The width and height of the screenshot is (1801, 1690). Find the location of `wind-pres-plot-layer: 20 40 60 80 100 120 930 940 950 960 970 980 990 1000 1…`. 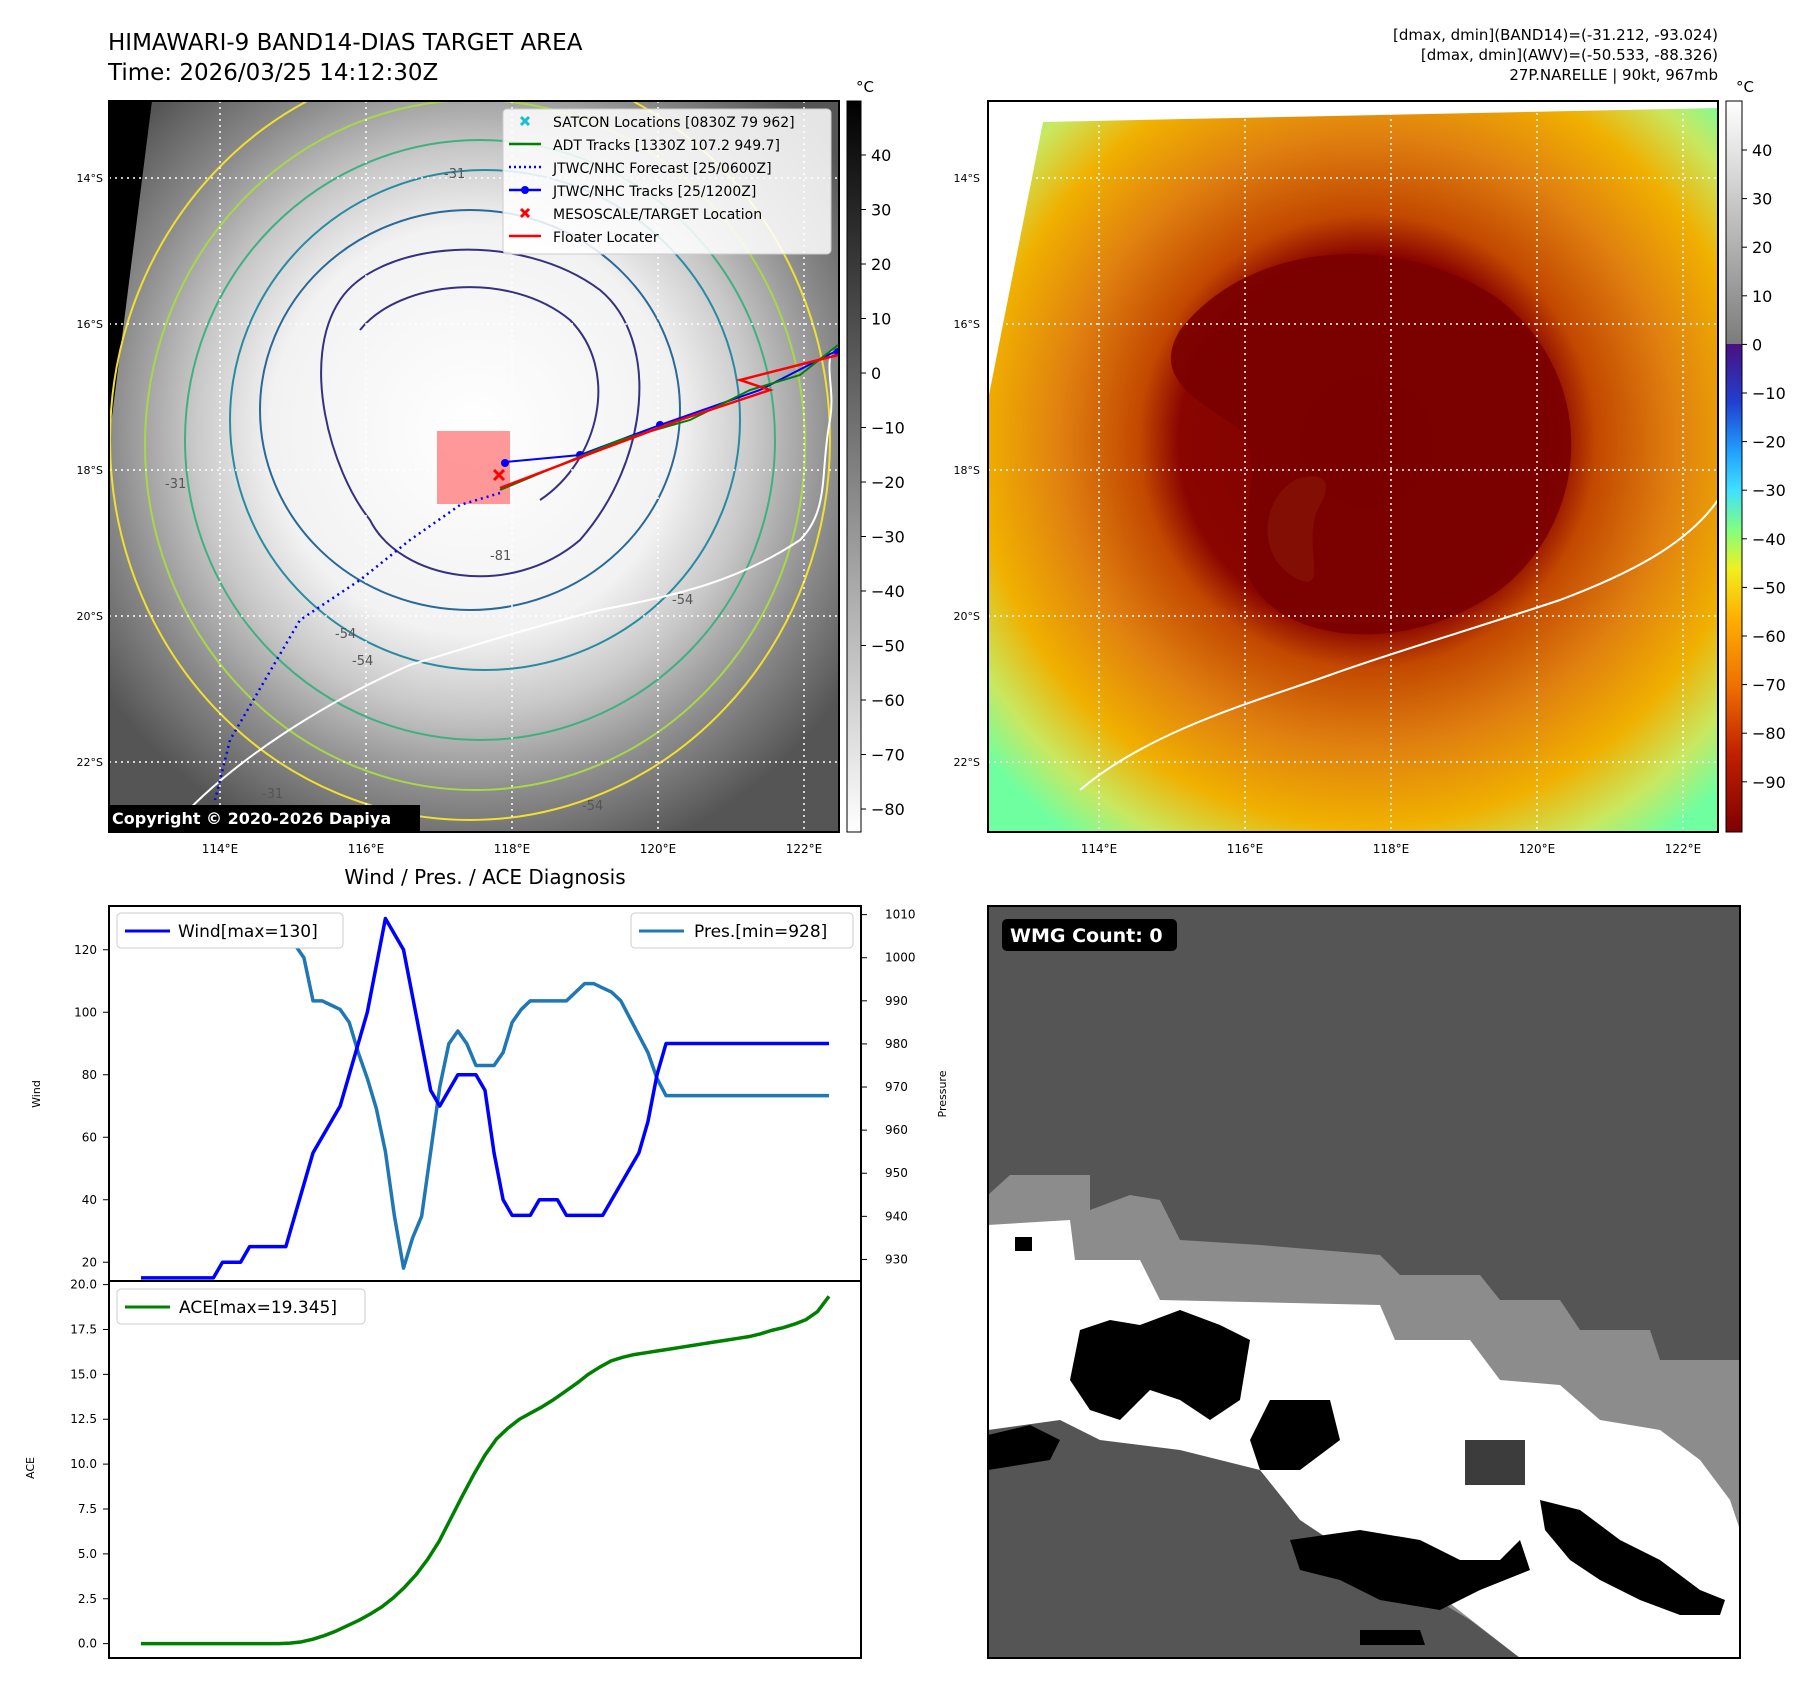

wind-pres-plot-layer: 20 40 60 80 100 120 930 940 950 960 970 980 990 1000 1… is located at coordinates (495, 1094).